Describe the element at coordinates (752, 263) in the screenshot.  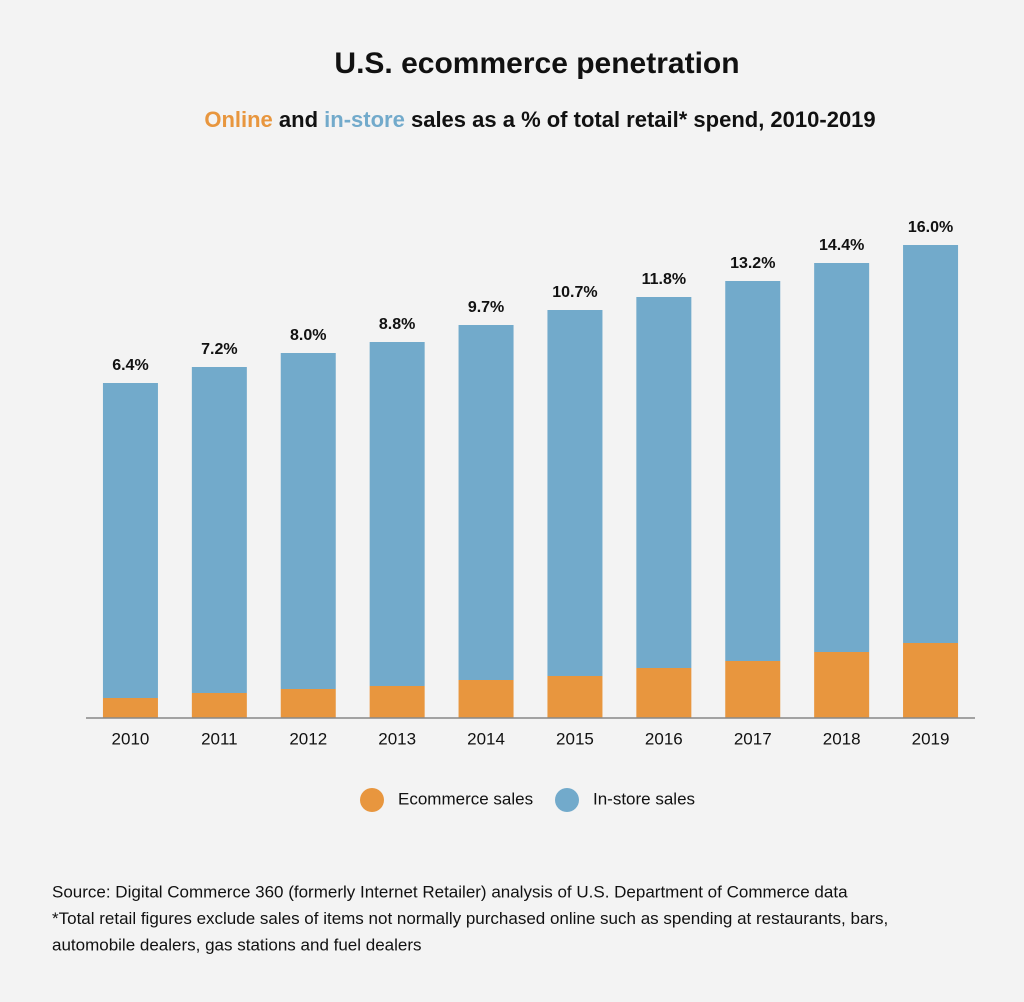
I see `value-label: 13.2%` at that location.